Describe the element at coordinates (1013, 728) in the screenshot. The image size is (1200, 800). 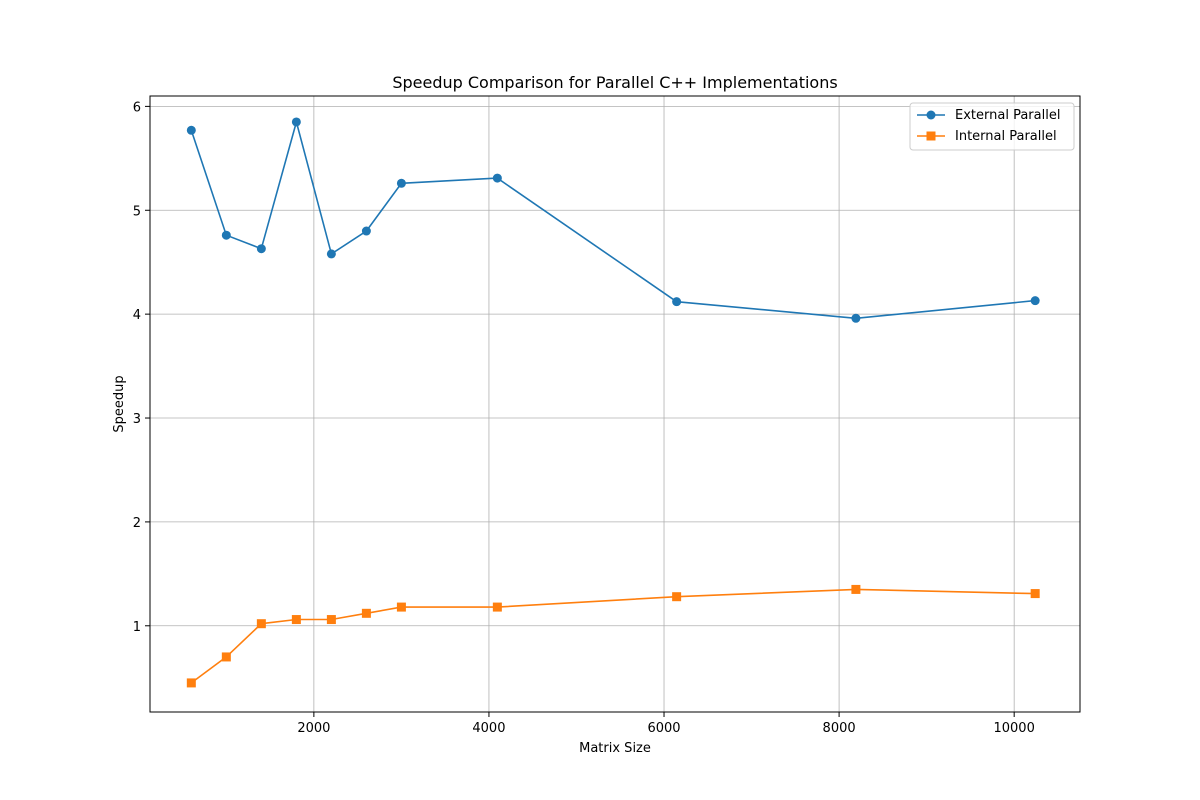
I see `x-tick-label: 10000` at that location.